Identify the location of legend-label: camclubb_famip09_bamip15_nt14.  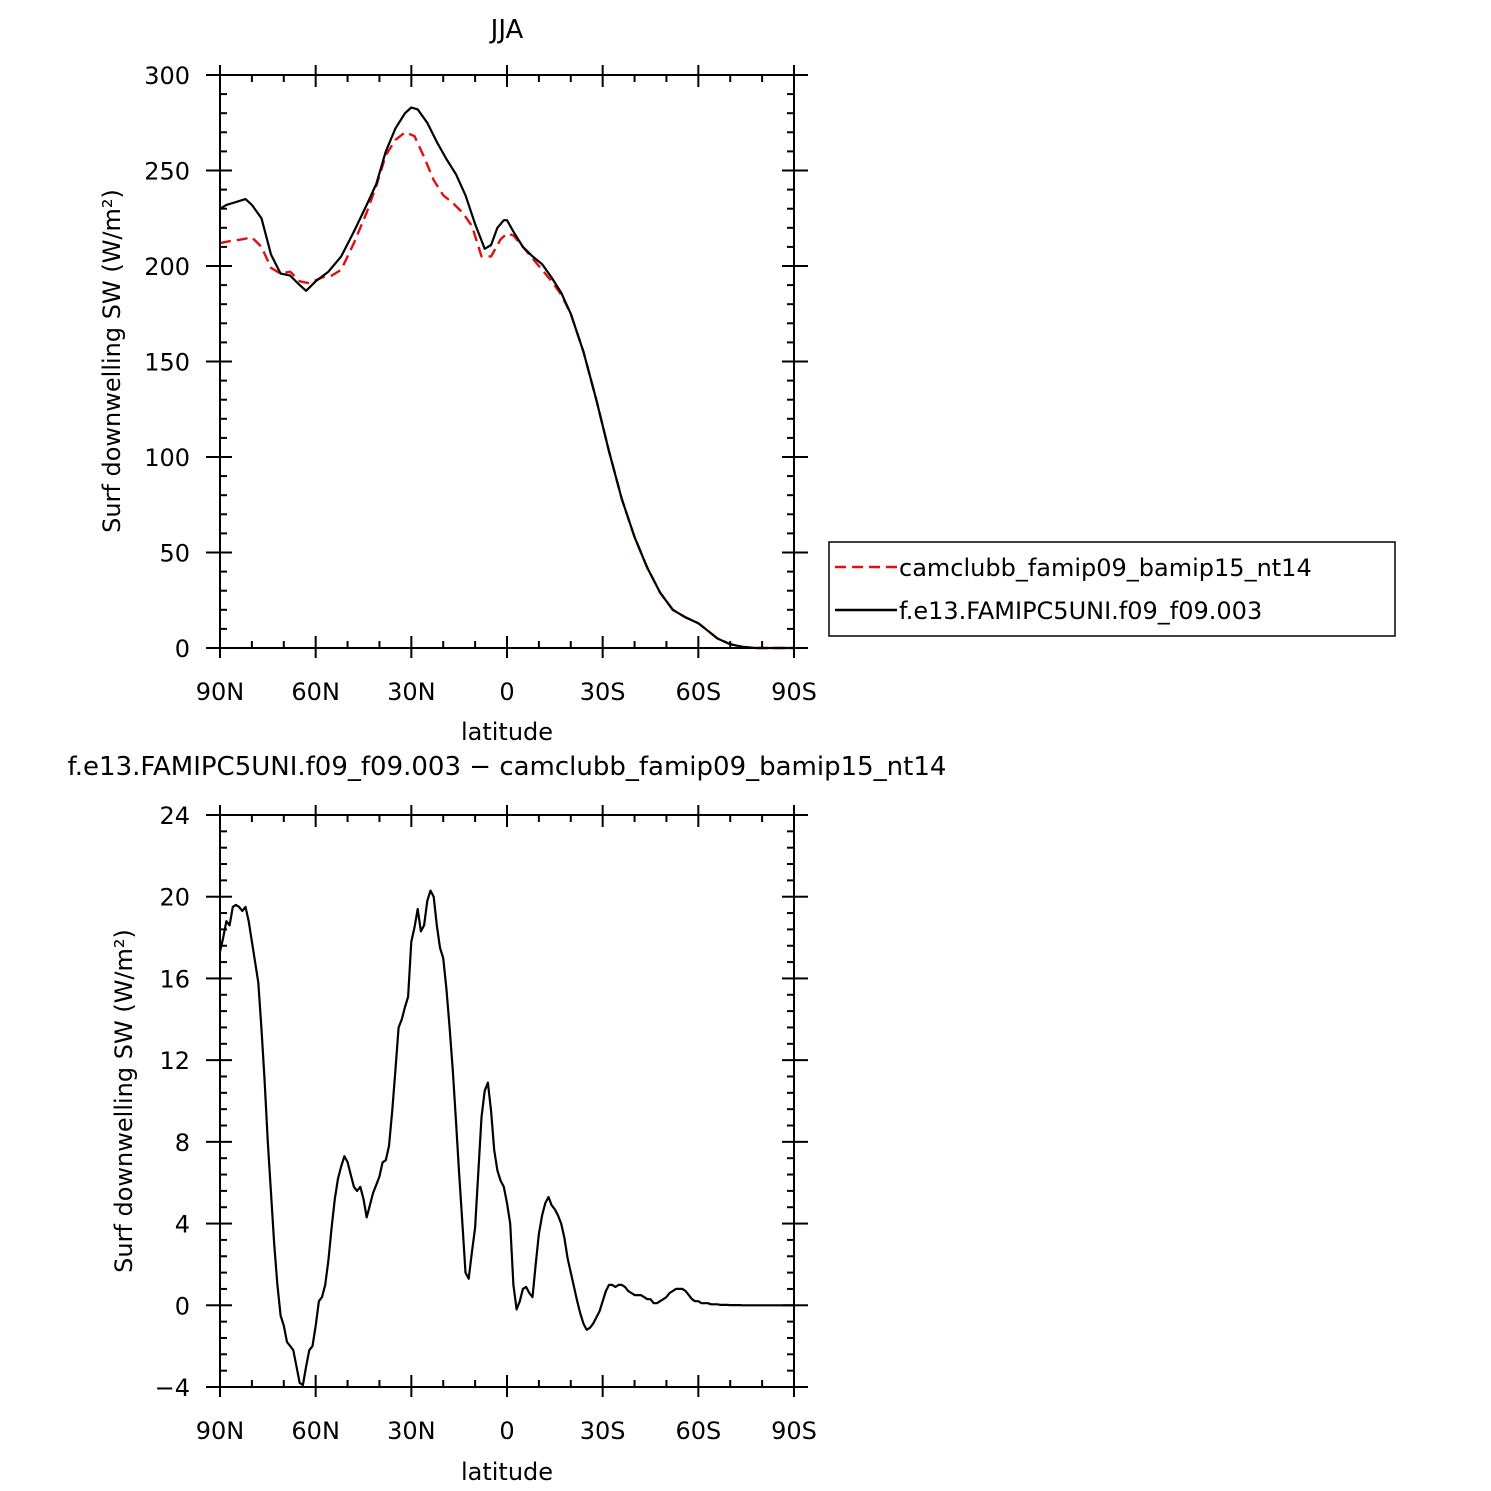
(1105, 568).